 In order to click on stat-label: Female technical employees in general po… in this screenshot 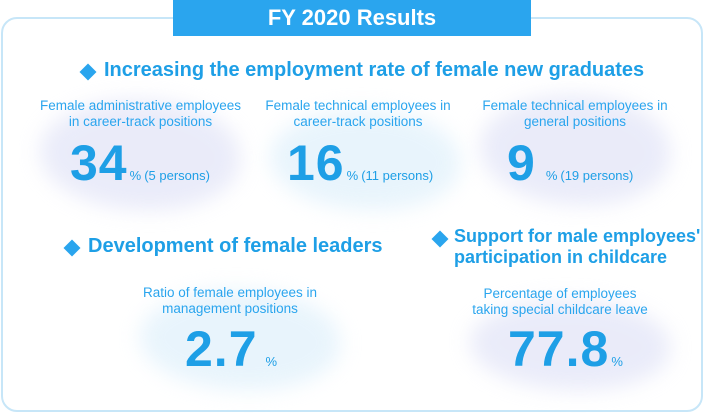, I will do `click(575, 114)`.